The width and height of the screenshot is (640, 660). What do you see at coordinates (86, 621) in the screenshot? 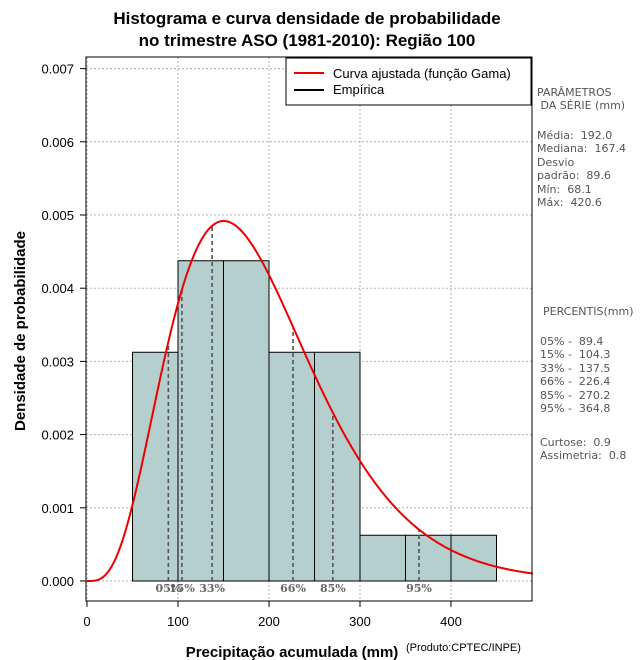
I see `x-tick-label: 0` at bounding box center [86, 621].